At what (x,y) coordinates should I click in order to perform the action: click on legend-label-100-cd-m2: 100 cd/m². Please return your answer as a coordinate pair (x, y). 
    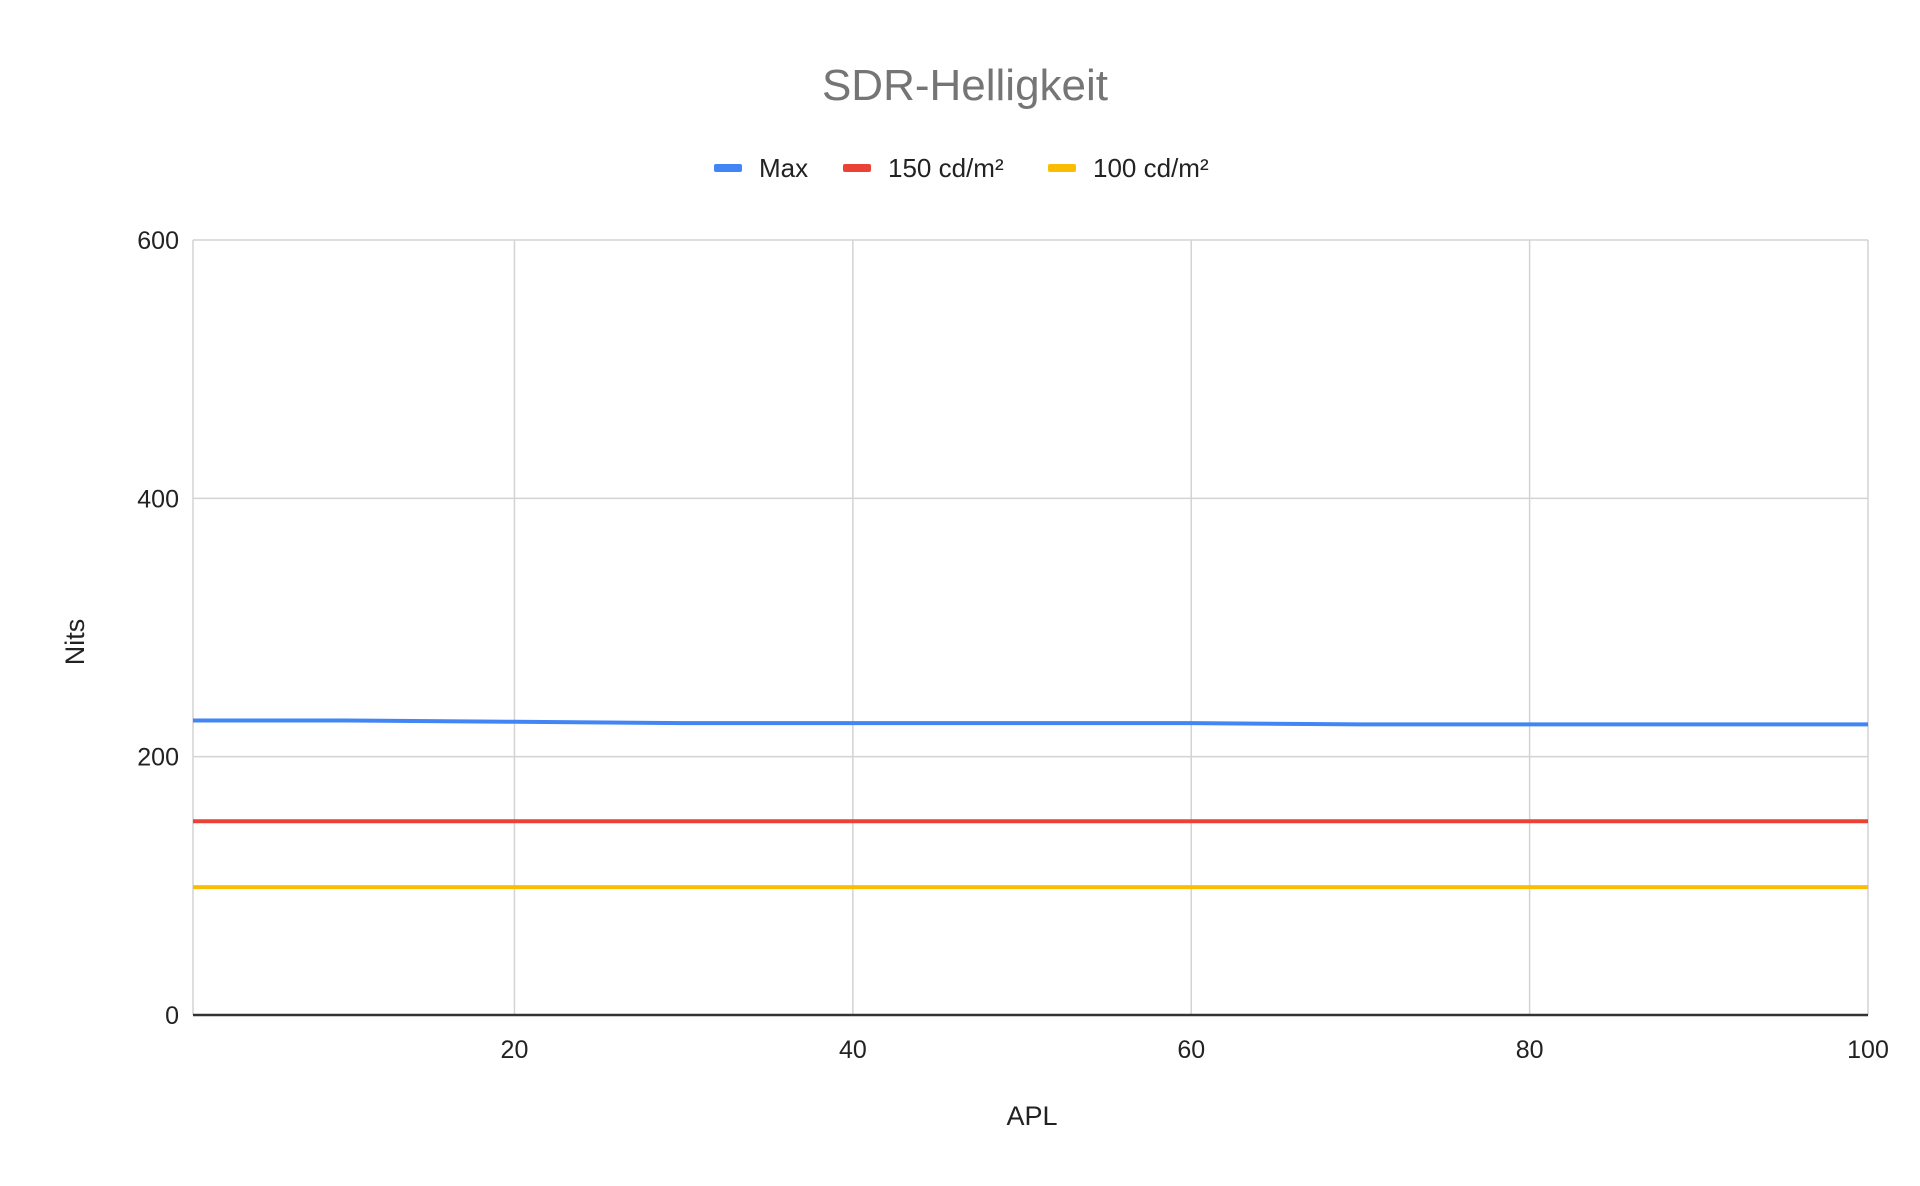
    Looking at the image, I should click on (1151, 168).